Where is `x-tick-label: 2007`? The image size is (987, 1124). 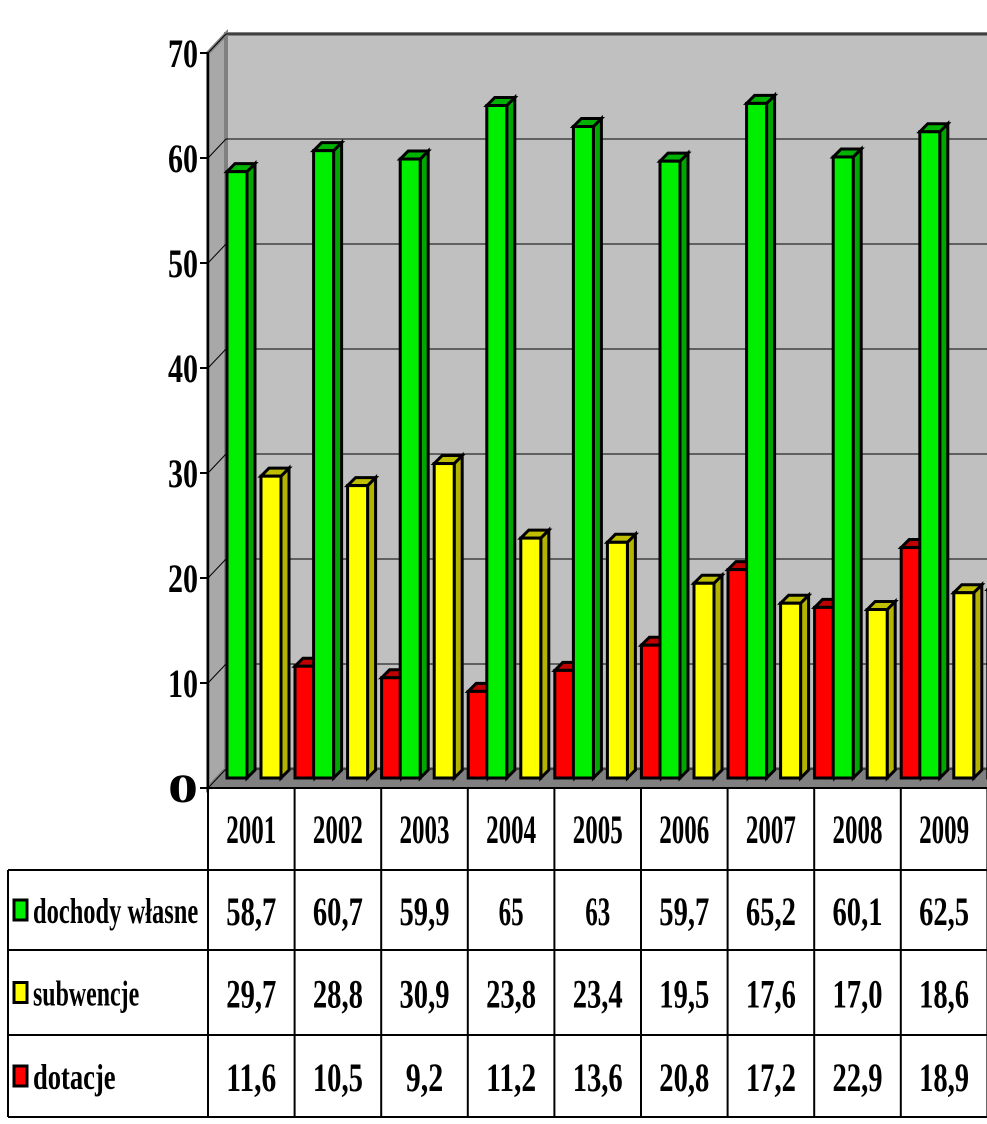 x-tick-label: 2007 is located at coordinates (771, 829).